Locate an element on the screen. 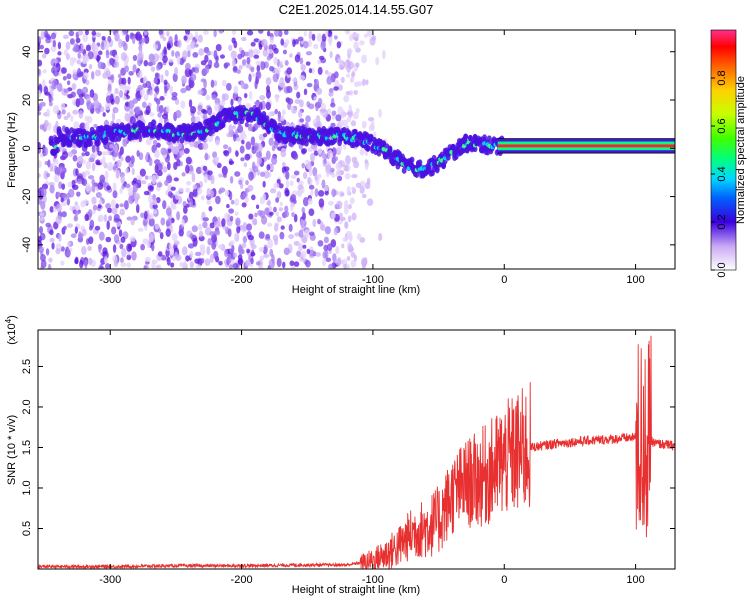 This screenshot has width=750, height=600. colorbar-frame is located at coordinates (723, 150).